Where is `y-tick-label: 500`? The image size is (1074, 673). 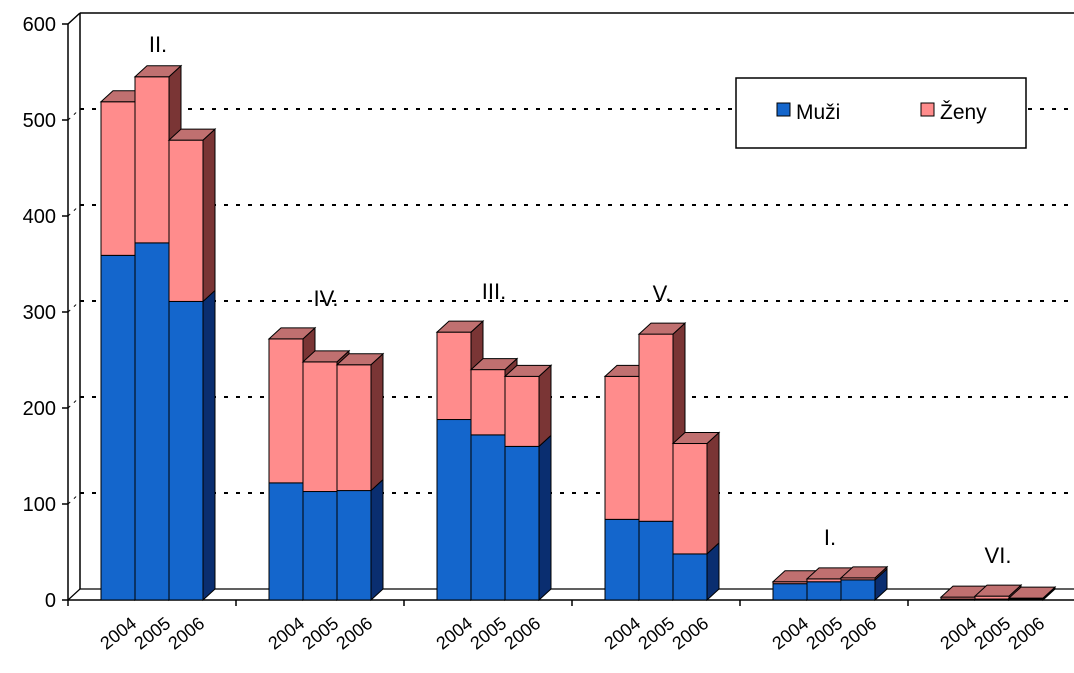
y-tick-label: 500 is located at coordinates (39, 121).